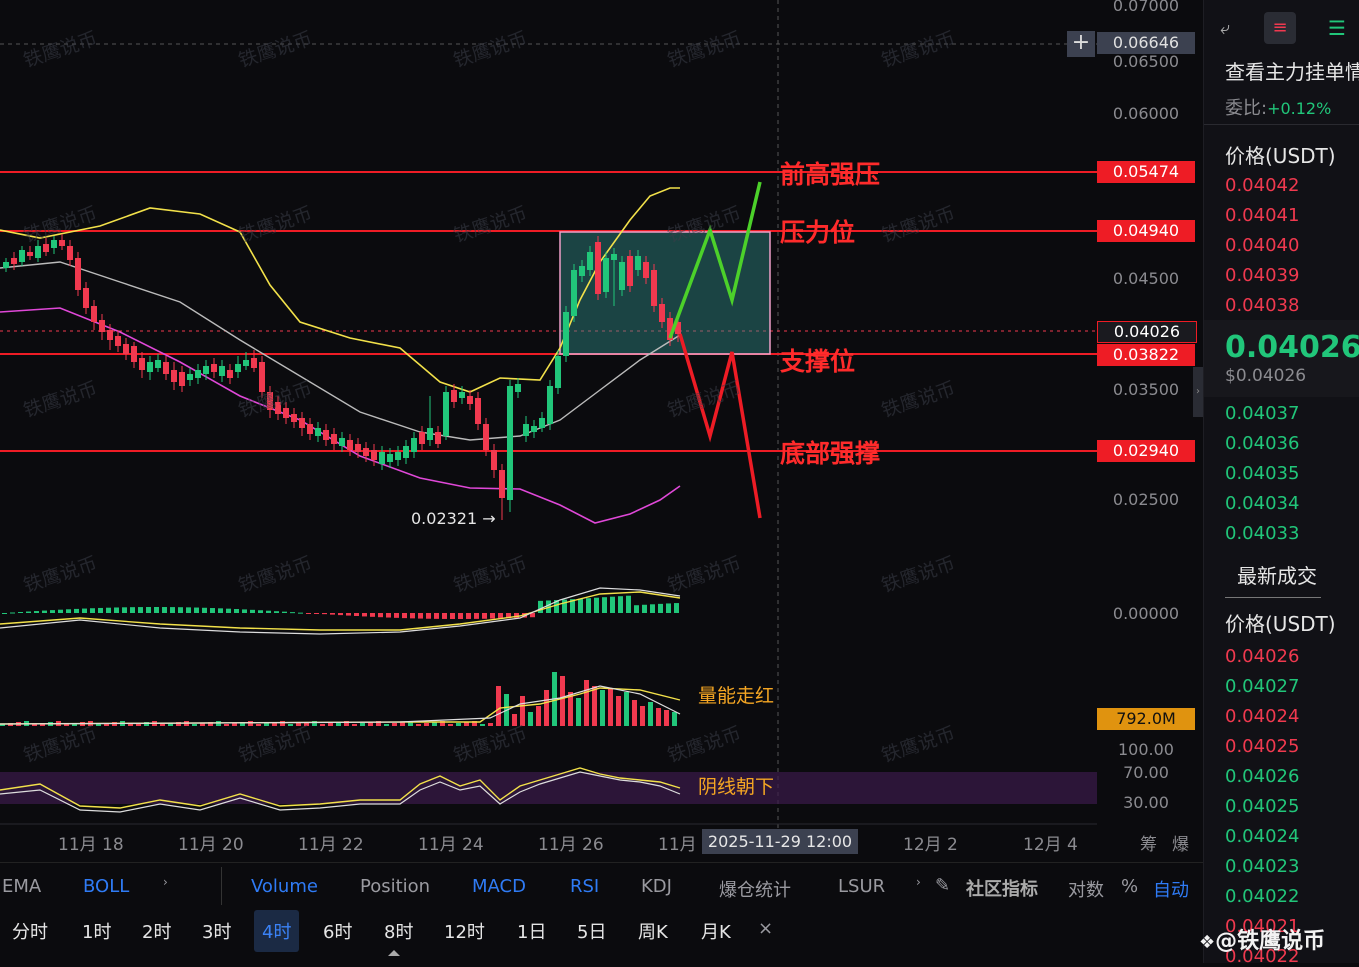 The width and height of the screenshot is (1359, 967). I want to click on ask-price: 0.04042, so click(1262, 185).